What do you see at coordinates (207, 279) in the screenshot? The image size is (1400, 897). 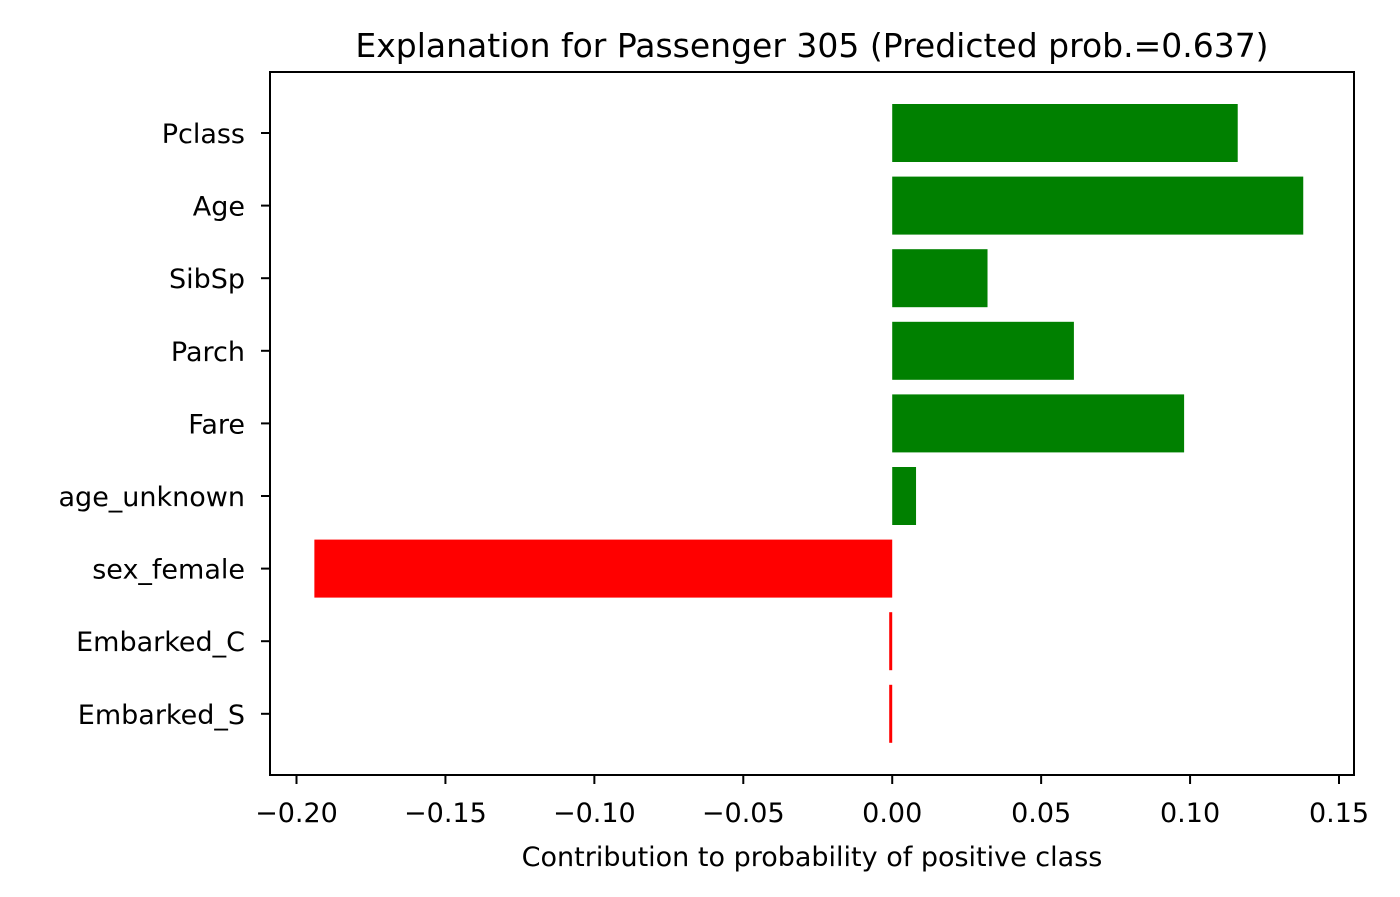 I see `y-tick-label: SibSp` at bounding box center [207, 279].